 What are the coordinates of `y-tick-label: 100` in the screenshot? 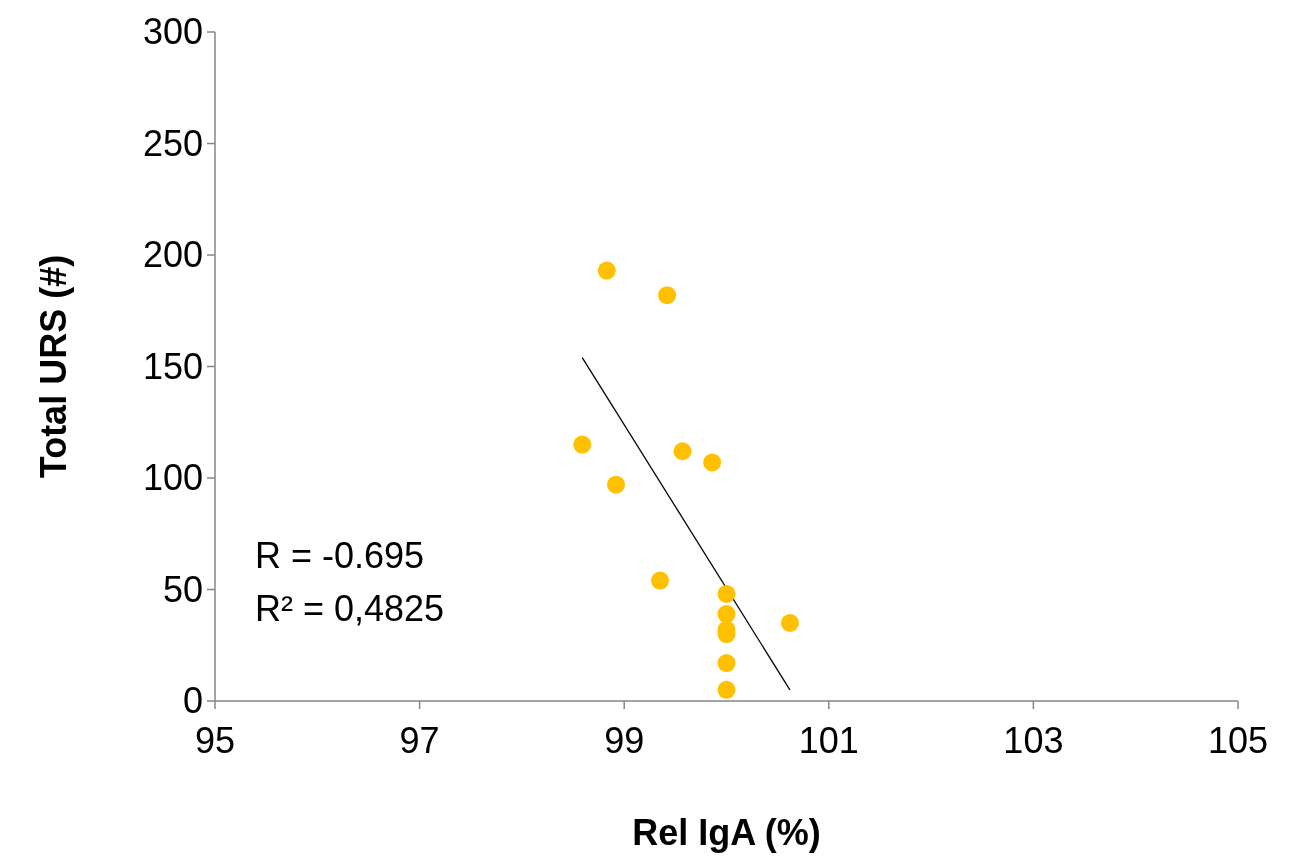 It's located at (172, 477).